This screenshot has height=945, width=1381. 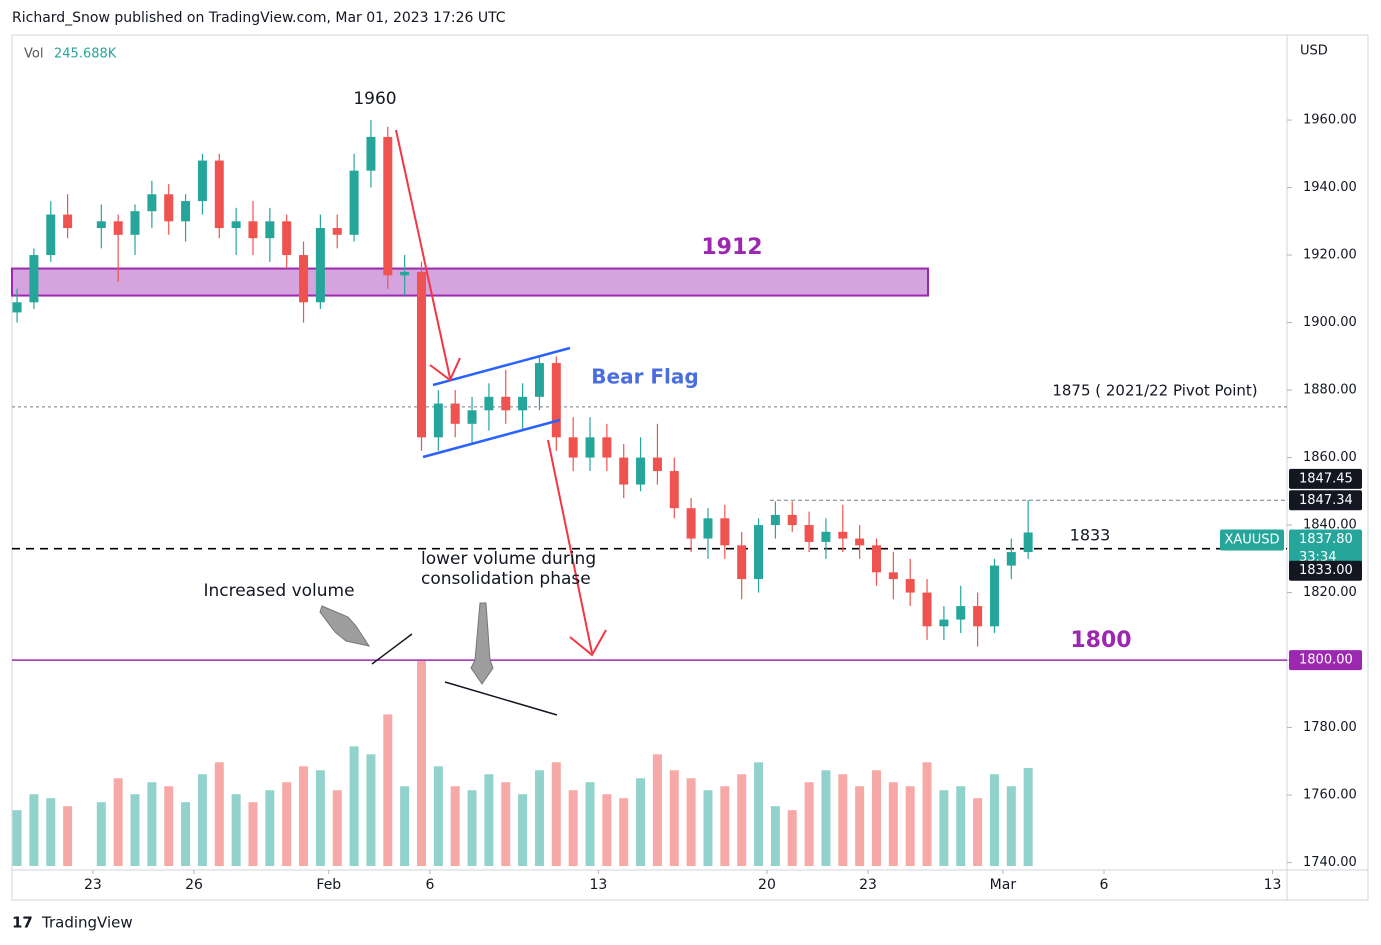 What do you see at coordinates (1330, 727) in the screenshot?
I see `y-tick-label: 1780.00` at bounding box center [1330, 727].